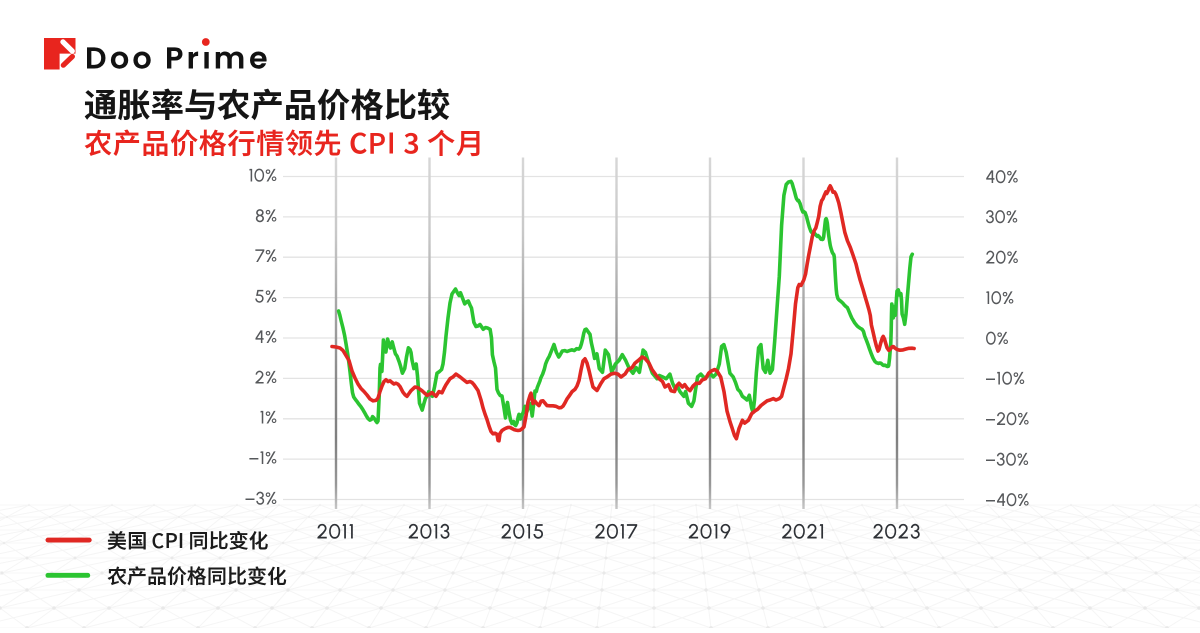 Image resolution: width=1200 pixels, height=633 pixels. Describe the element at coordinates (1006, 379) in the screenshot. I see `svg-text: −10%` at that location.